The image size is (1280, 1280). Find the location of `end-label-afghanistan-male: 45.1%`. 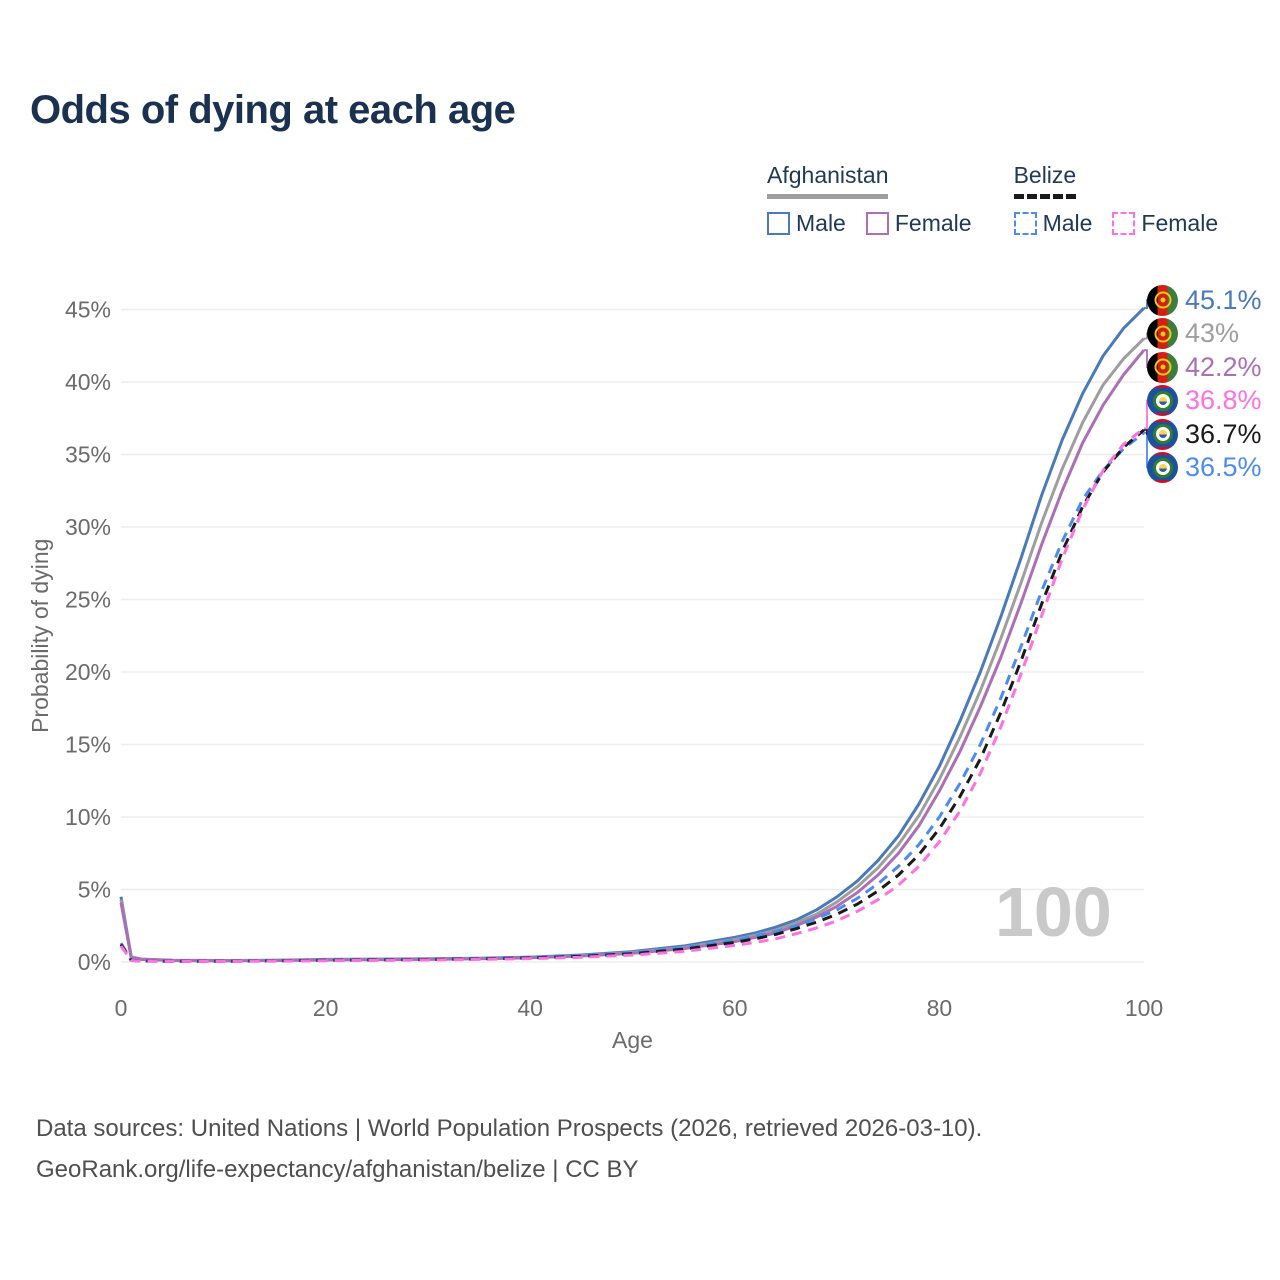

end-label-afghanistan-male: 45.1% is located at coordinates (1204, 300).